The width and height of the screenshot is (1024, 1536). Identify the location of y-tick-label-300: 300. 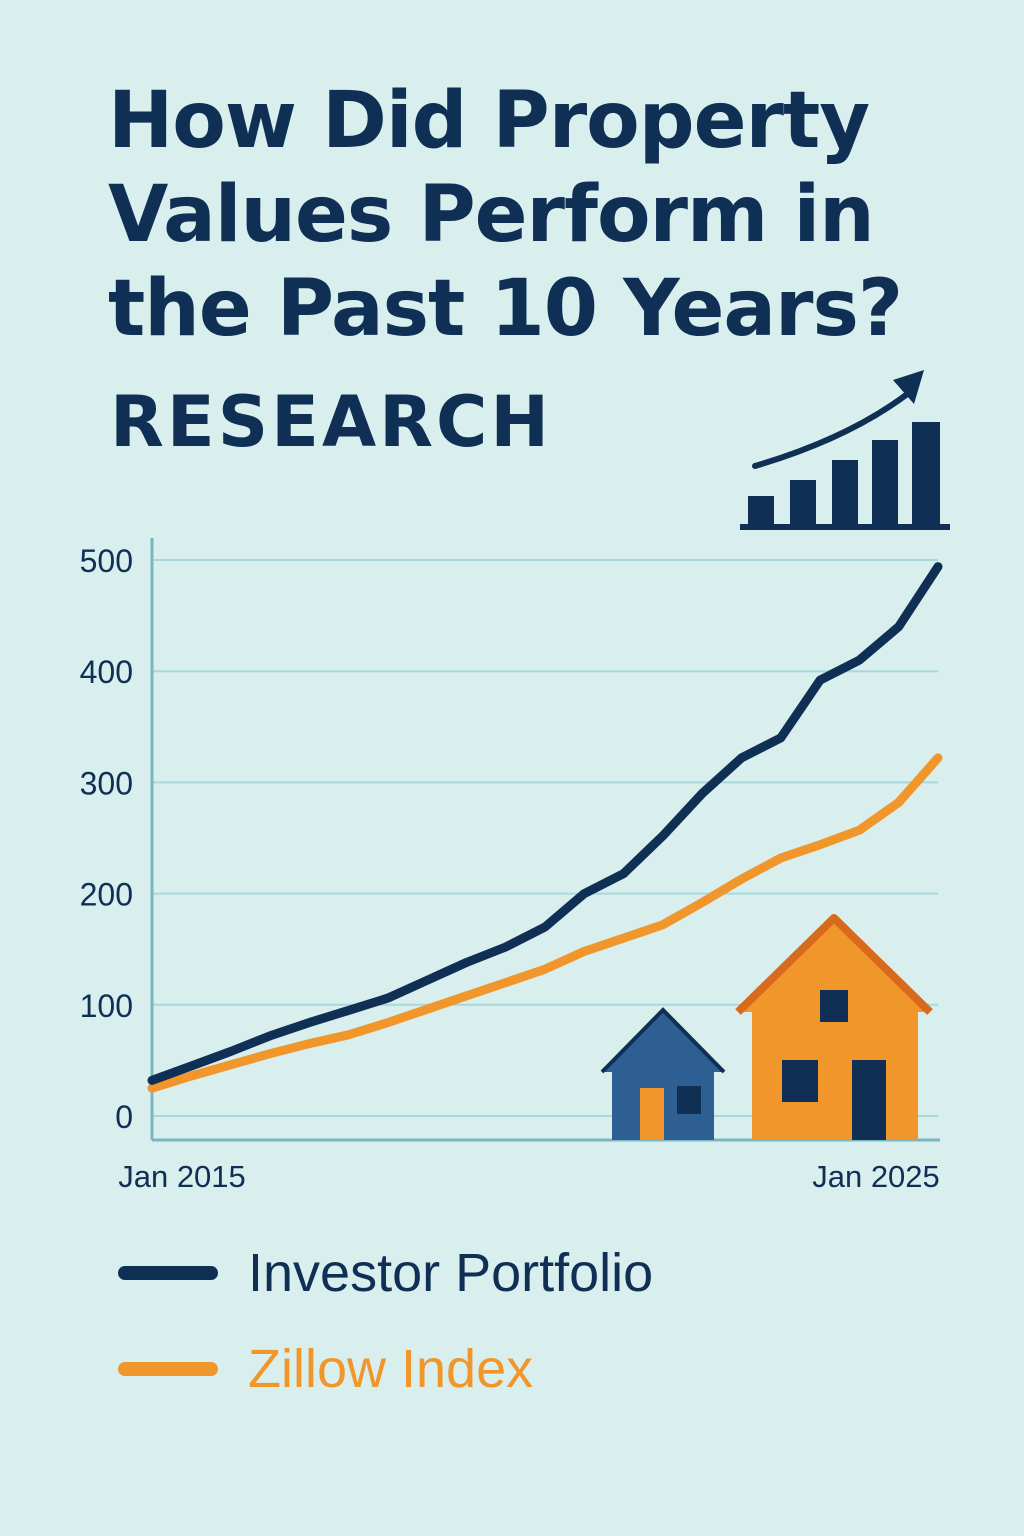
(106, 783).